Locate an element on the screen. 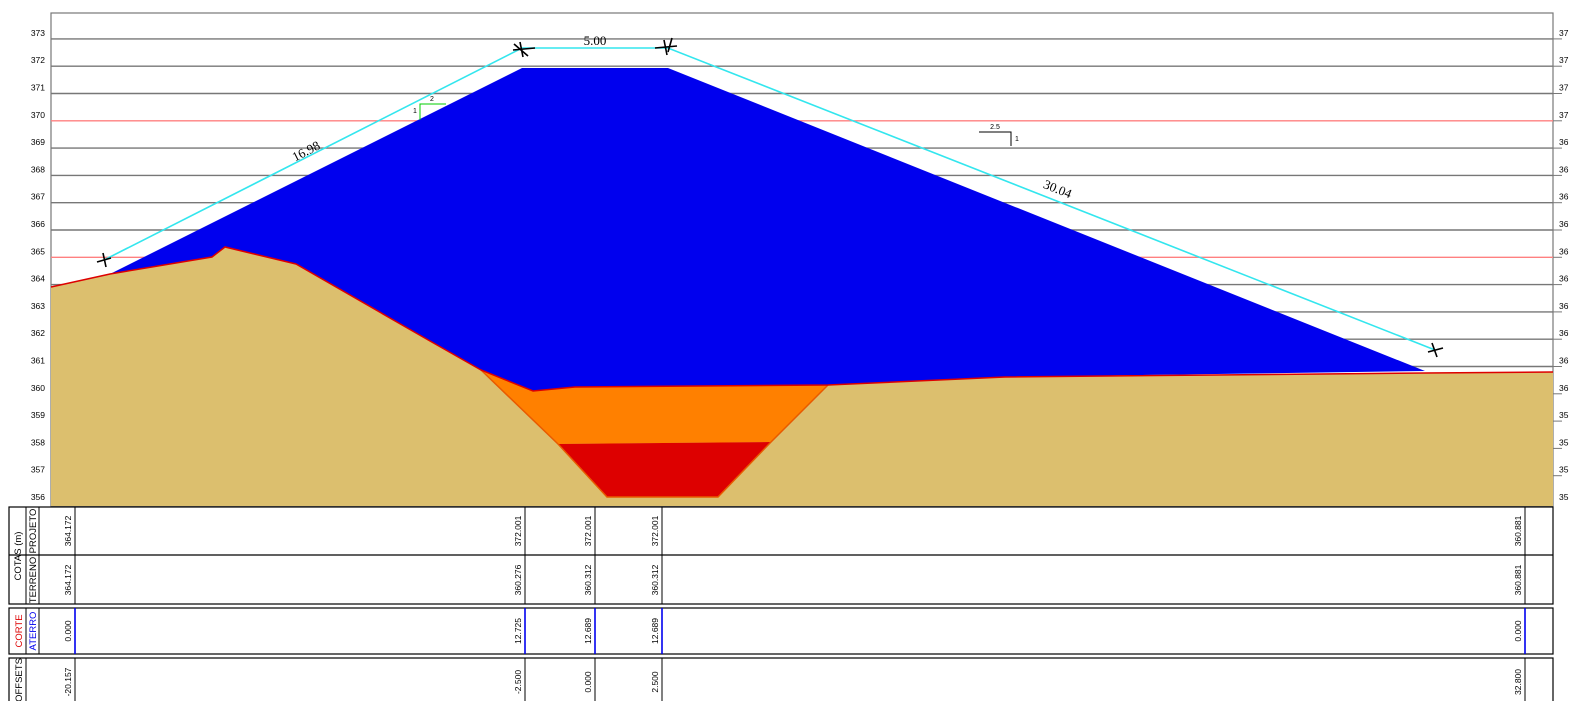  corte-label: CORTE is located at coordinates (19, 630).